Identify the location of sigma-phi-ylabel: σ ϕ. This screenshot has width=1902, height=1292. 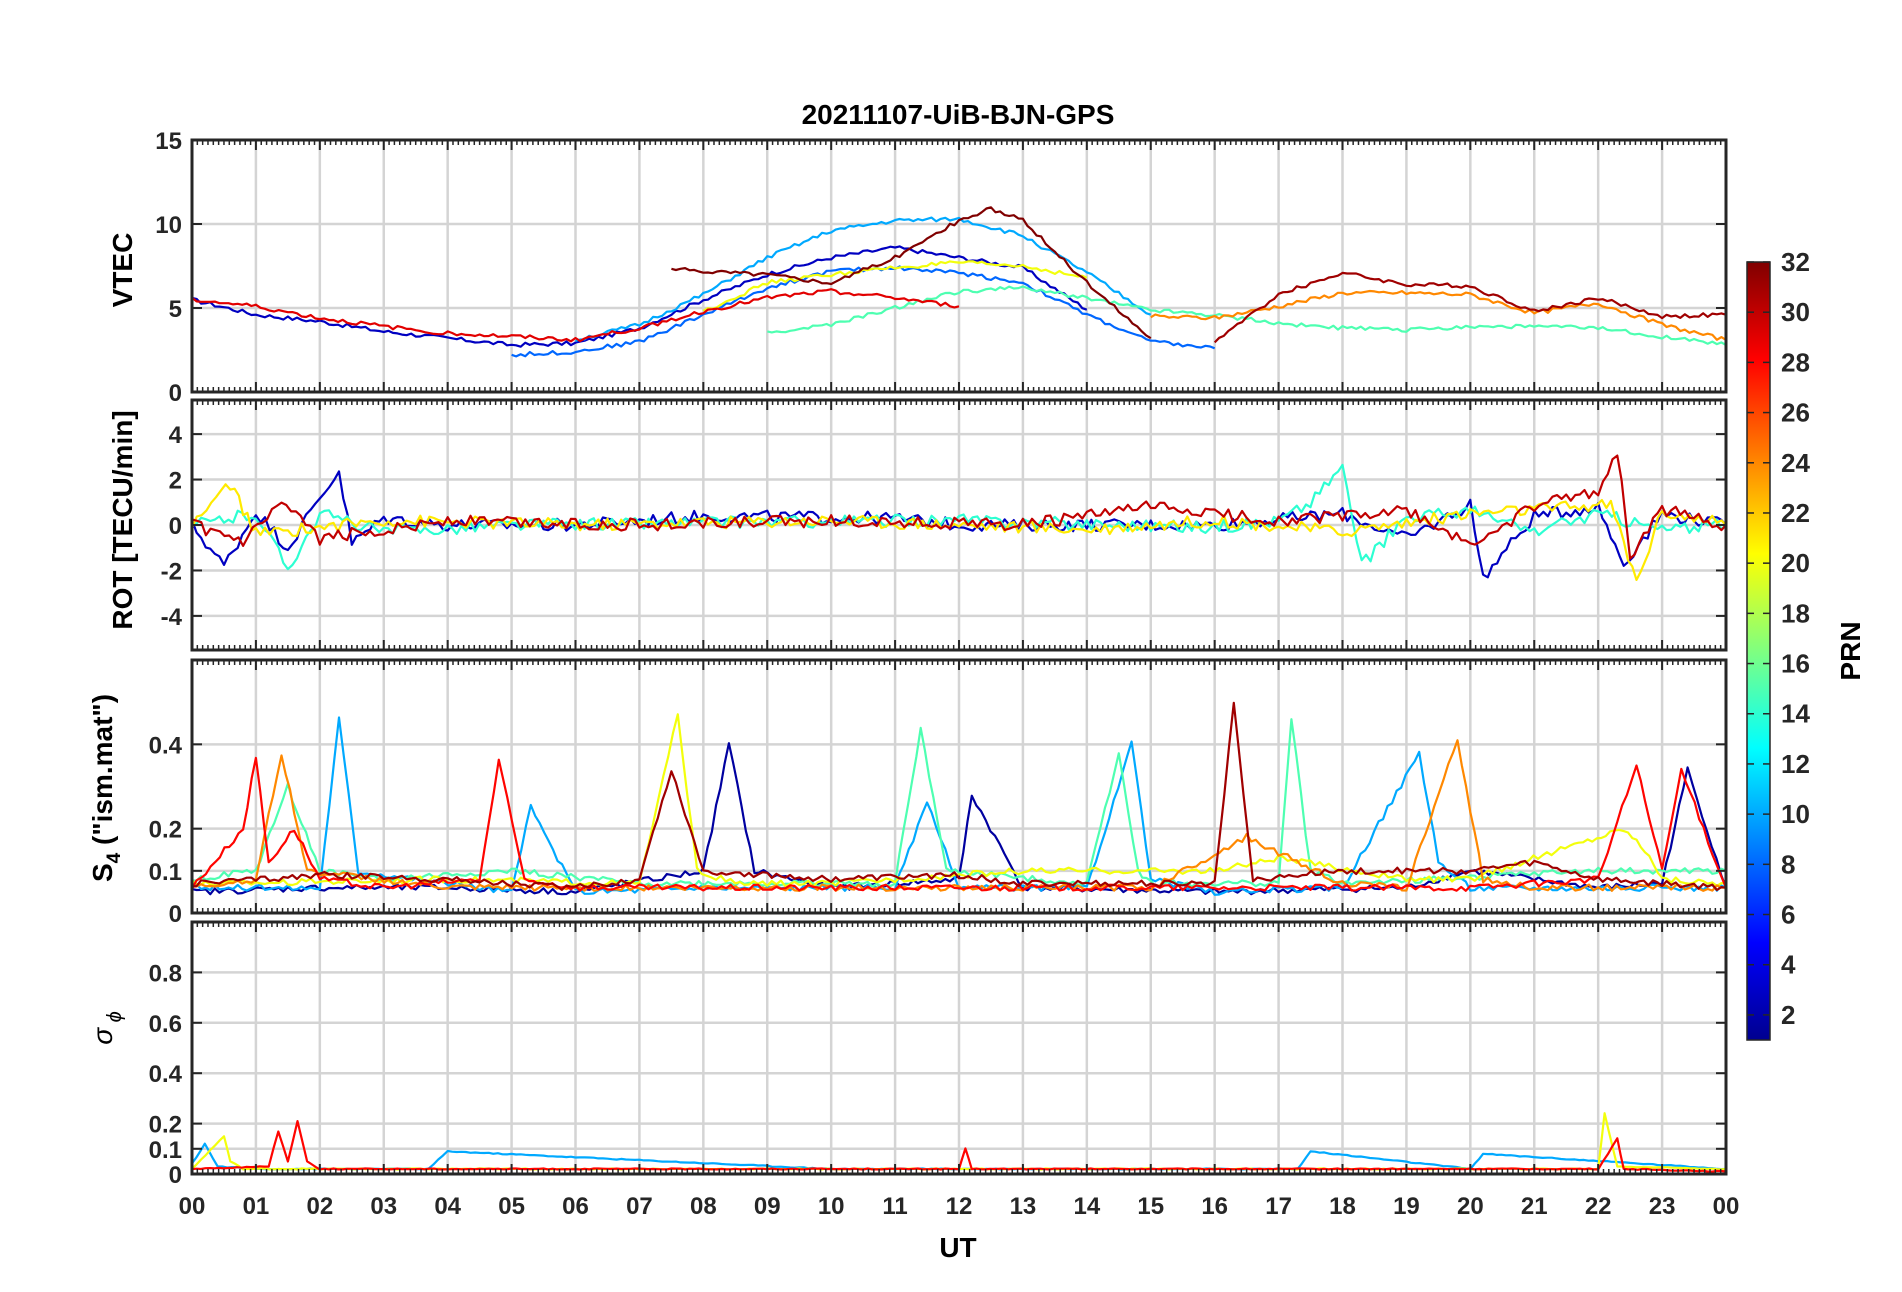
(106, 1028).